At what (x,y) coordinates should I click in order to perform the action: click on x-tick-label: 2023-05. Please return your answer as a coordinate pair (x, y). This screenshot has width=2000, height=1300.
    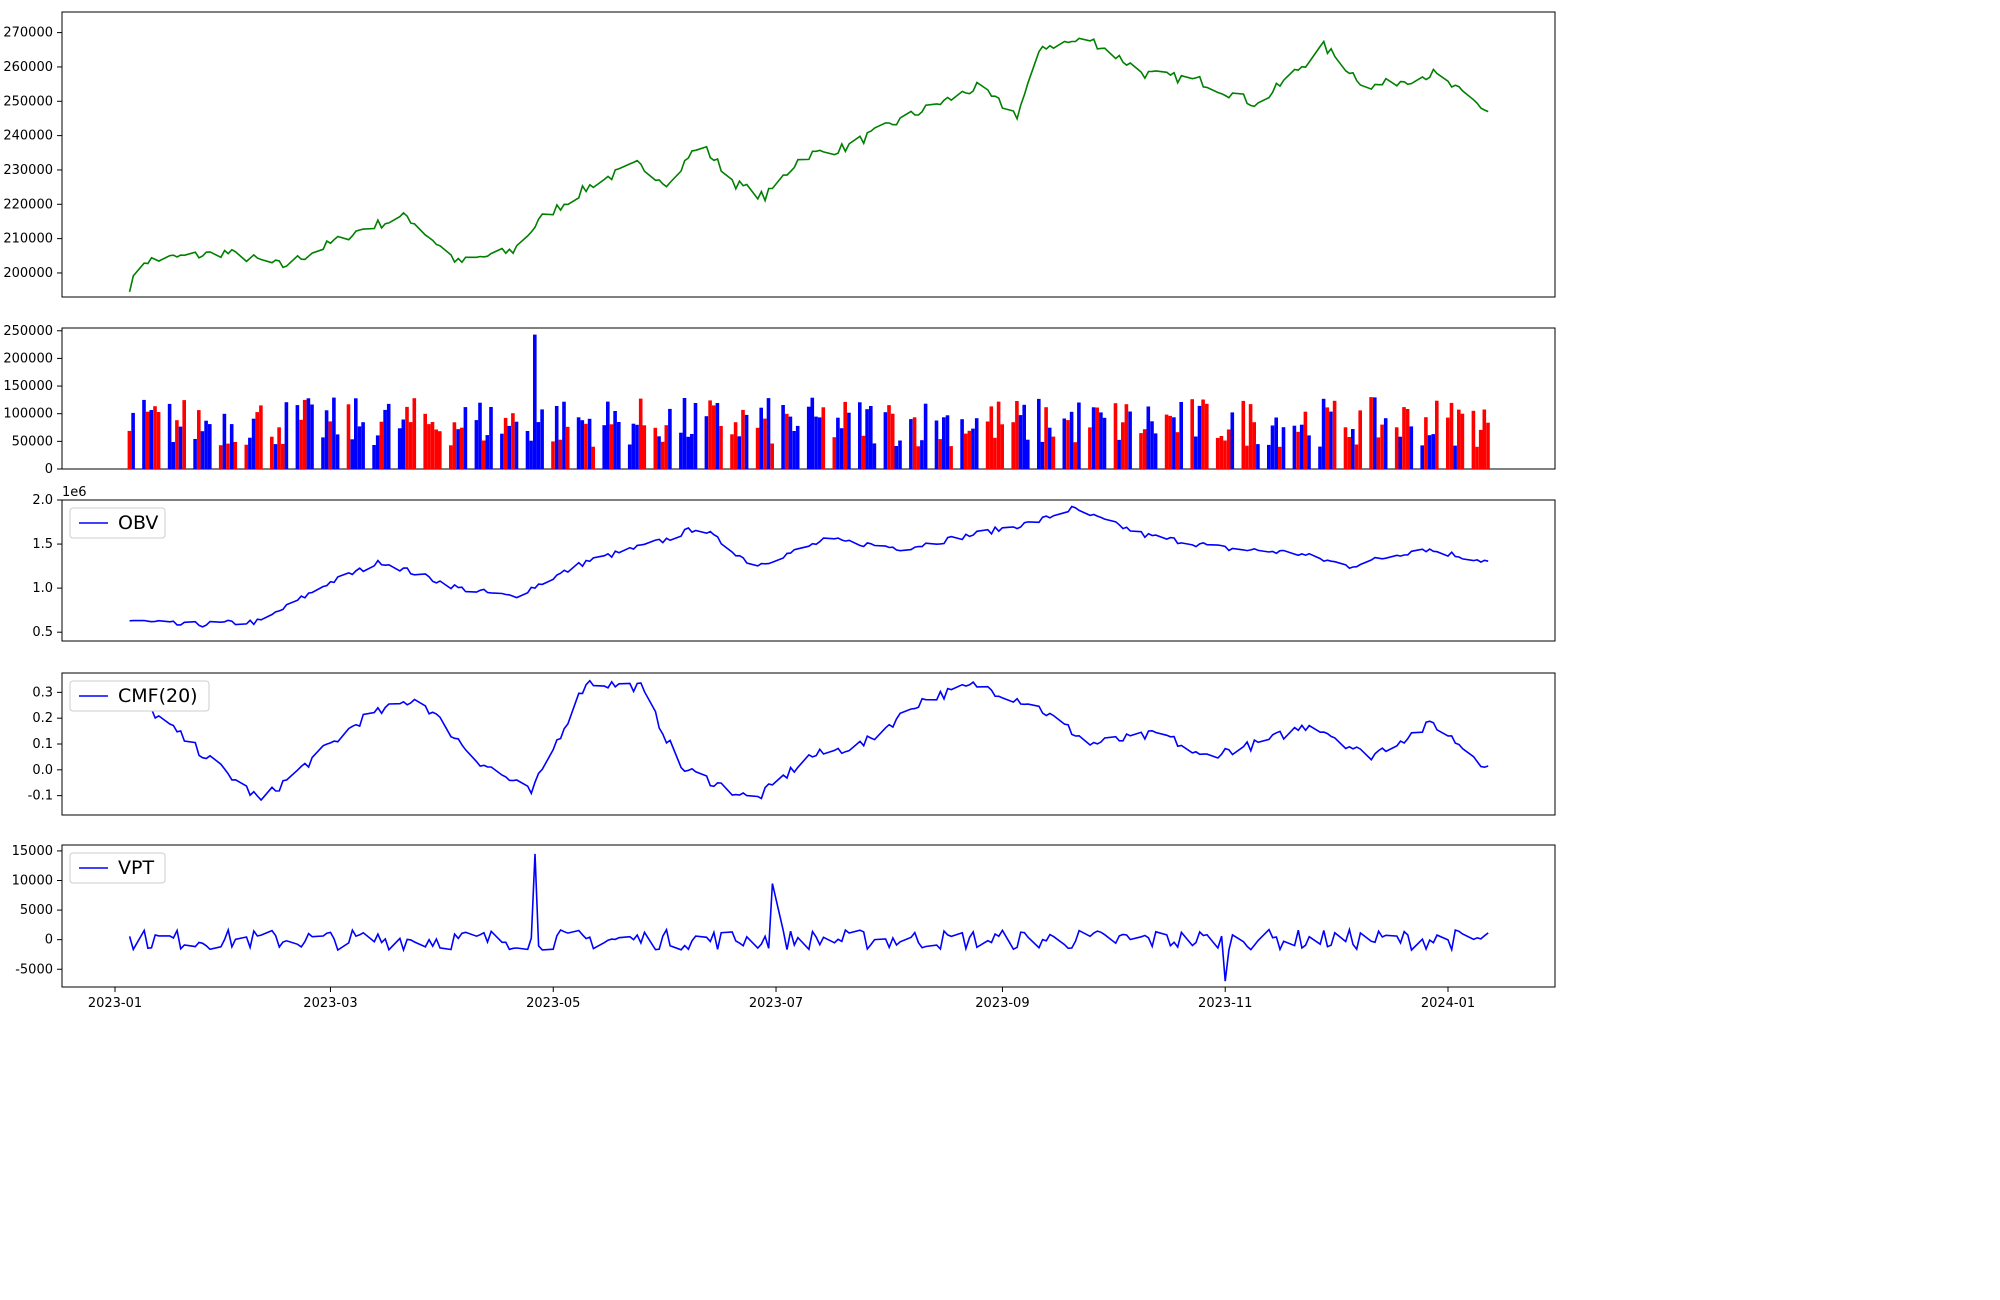
    Looking at the image, I should click on (553, 1003).